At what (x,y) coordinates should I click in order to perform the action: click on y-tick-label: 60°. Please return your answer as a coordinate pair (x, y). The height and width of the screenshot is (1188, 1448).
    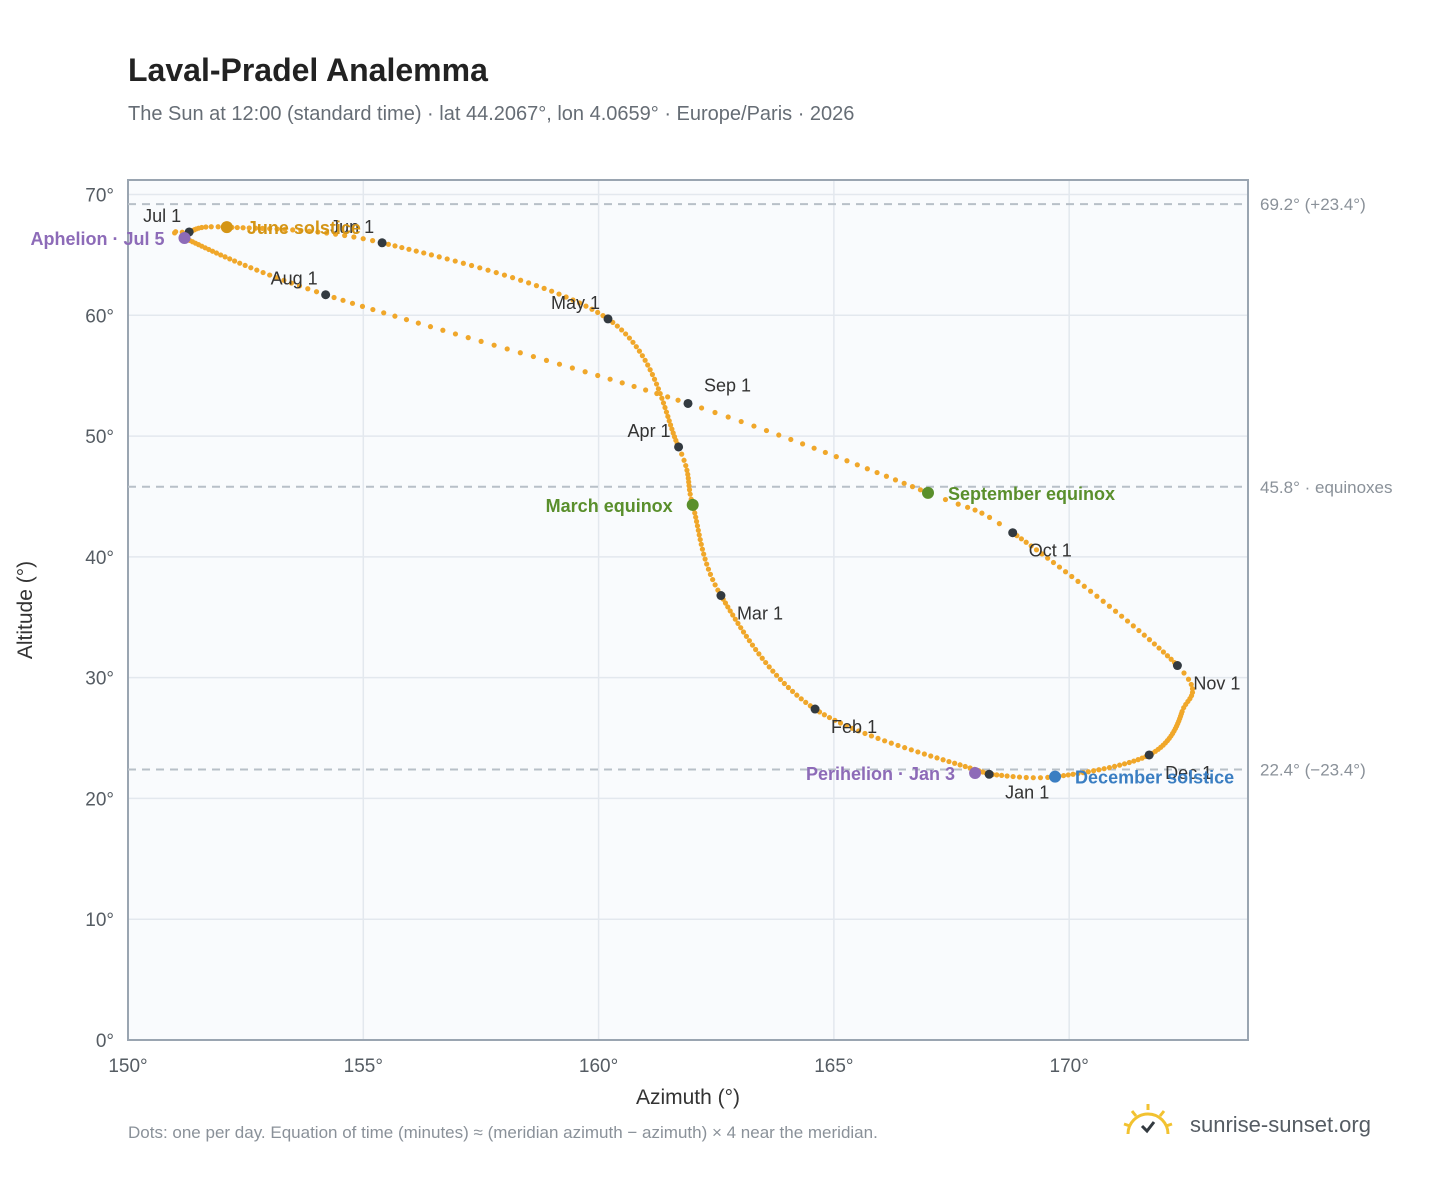
    Looking at the image, I should click on (99, 316).